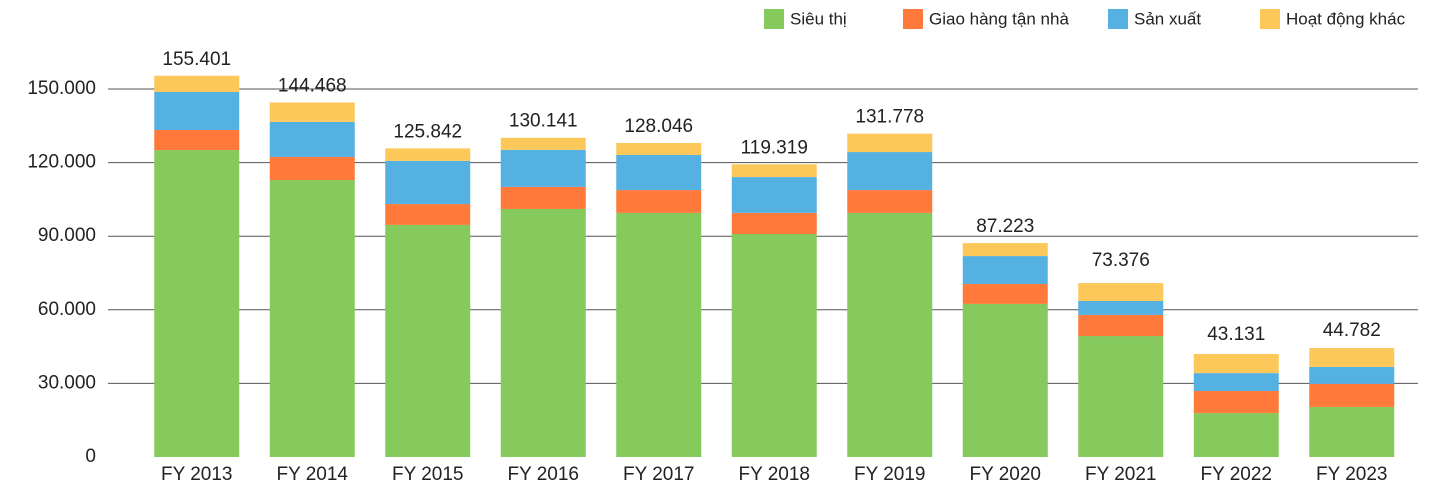  What do you see at coordinates (889, 474) in the screenshot?
I see `x-tick-label: FY 2019` at bounding box center [889, 474].